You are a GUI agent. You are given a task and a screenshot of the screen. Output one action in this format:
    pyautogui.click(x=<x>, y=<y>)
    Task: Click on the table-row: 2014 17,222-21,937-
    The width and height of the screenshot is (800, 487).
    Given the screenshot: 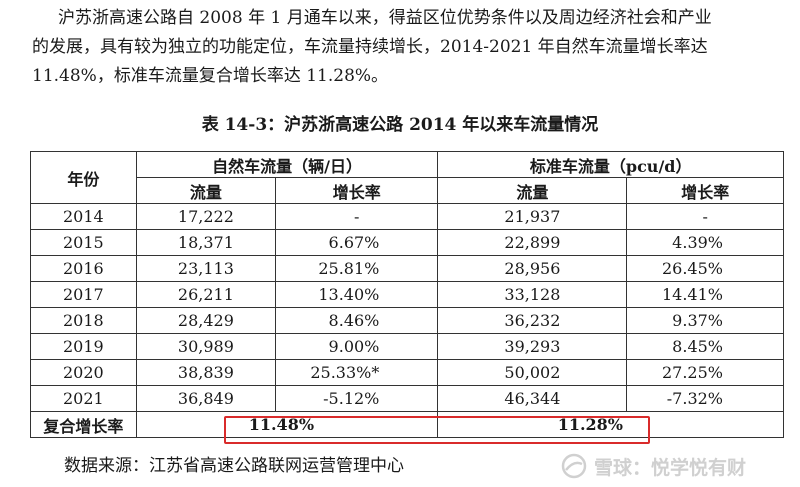 What is the action you would take?
    pyautogui.click(x=407, y=216)
    